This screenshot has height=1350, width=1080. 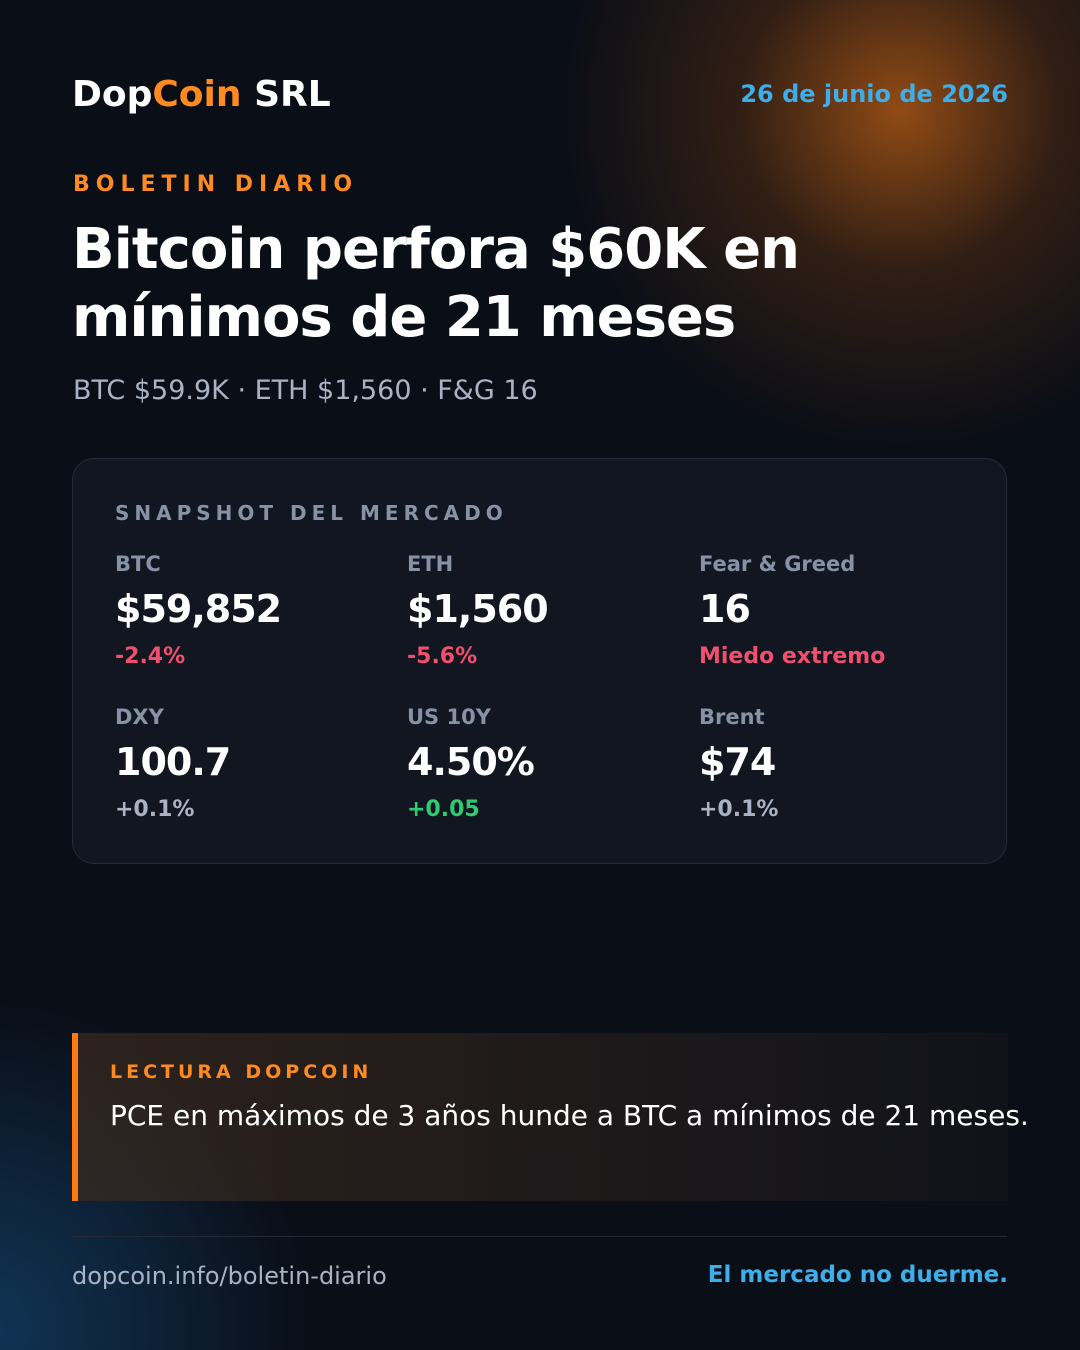 What do you see at coordinates (449, 717) in the screenshot?
I see `metric-label: US 10Y` at bounding box center [449, 717].